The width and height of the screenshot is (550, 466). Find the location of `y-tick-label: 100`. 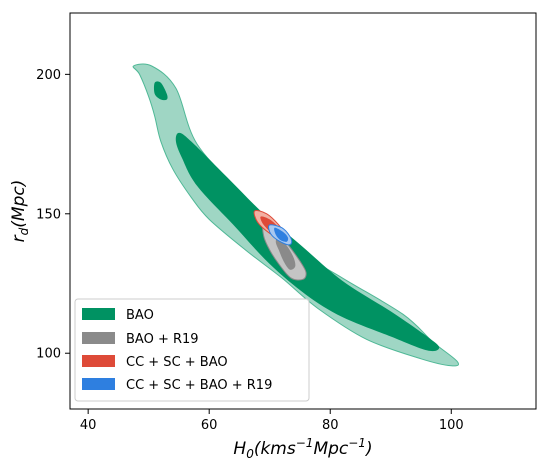

y-tick-label: 100 is located at coordinates (48, 354).